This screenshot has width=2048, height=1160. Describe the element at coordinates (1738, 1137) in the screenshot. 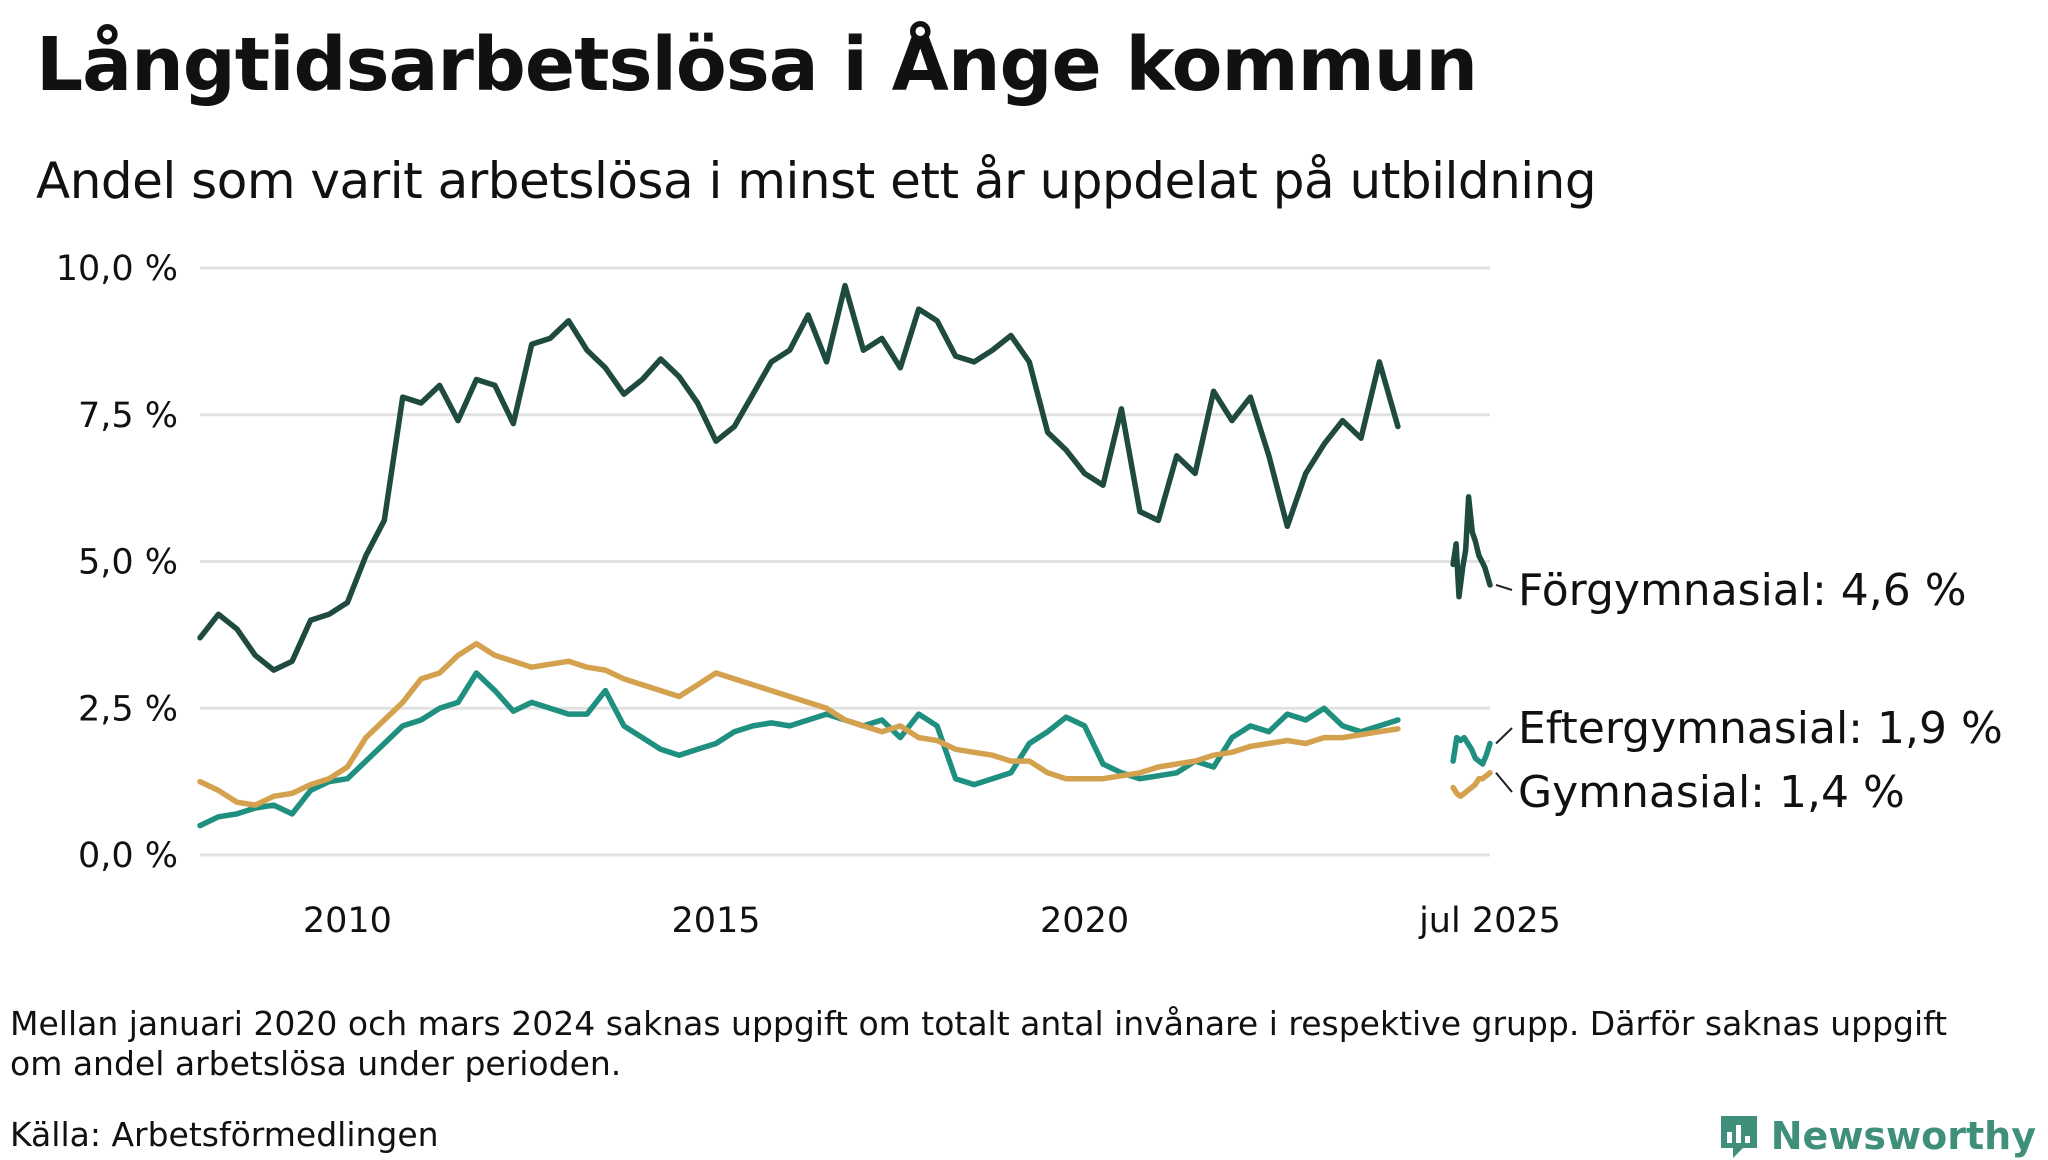

I see `newsworthy-logo-icon` at that location.